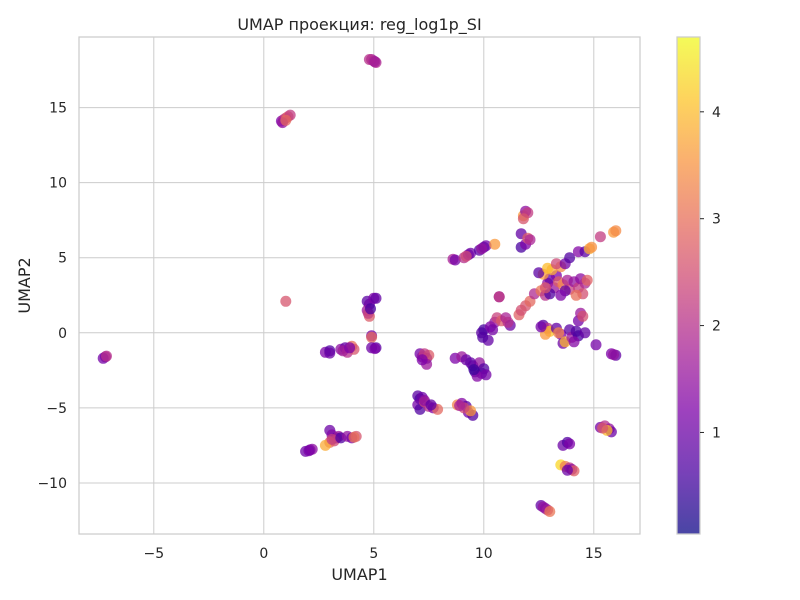 The height and width of the screenshot is (600, 800). Describe the element at coordinates (263, 554) in the screenshot. I see `x-tick-label: 0` at that location.